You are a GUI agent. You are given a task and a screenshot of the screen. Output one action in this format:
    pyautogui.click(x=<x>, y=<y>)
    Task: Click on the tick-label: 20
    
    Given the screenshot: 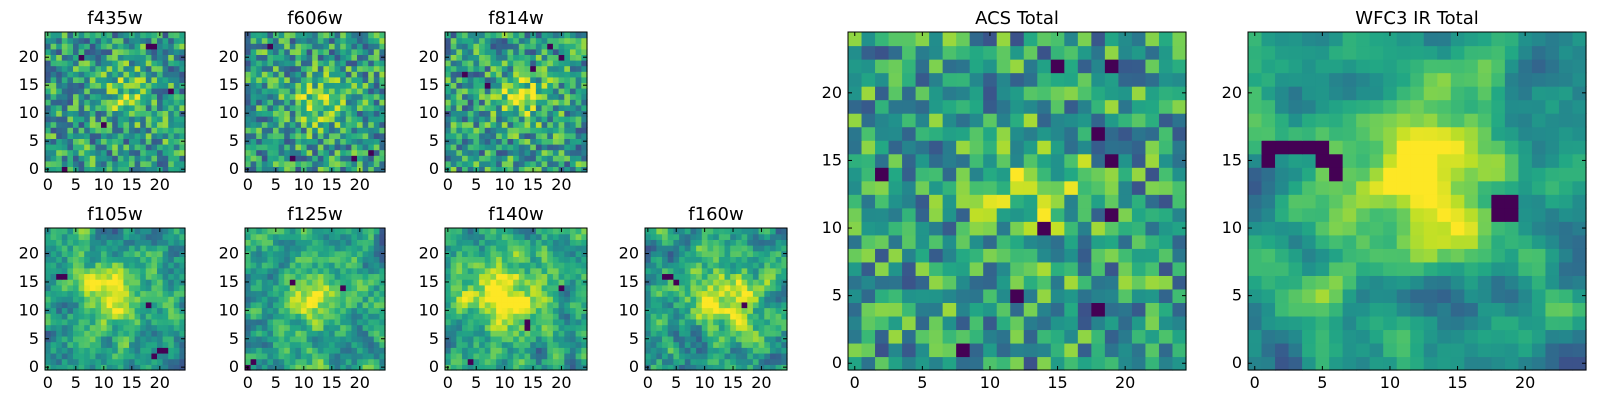 What is the action you would take?
    pyautogui.click(x=561, y=184)
    